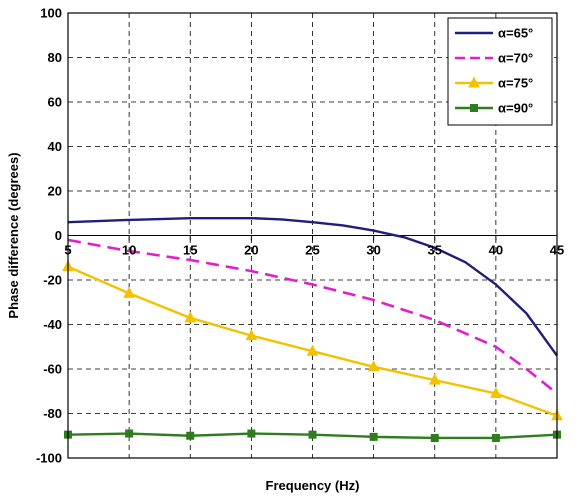 This screenshot has width=585, height=503. What do you see at coordinates (52, 324) in the screenshot?
I see `y-tick-label: -40` at bounding box center [52, 324].